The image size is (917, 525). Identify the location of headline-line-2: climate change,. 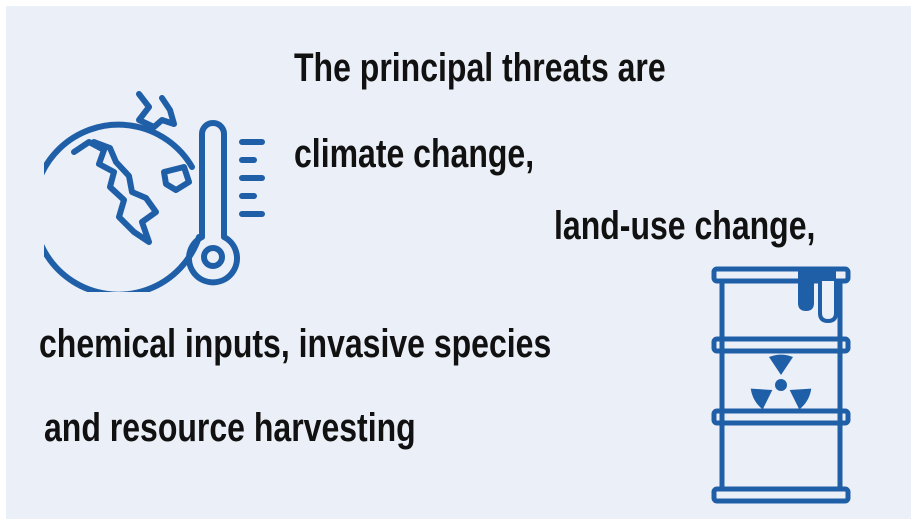
(414, 154).